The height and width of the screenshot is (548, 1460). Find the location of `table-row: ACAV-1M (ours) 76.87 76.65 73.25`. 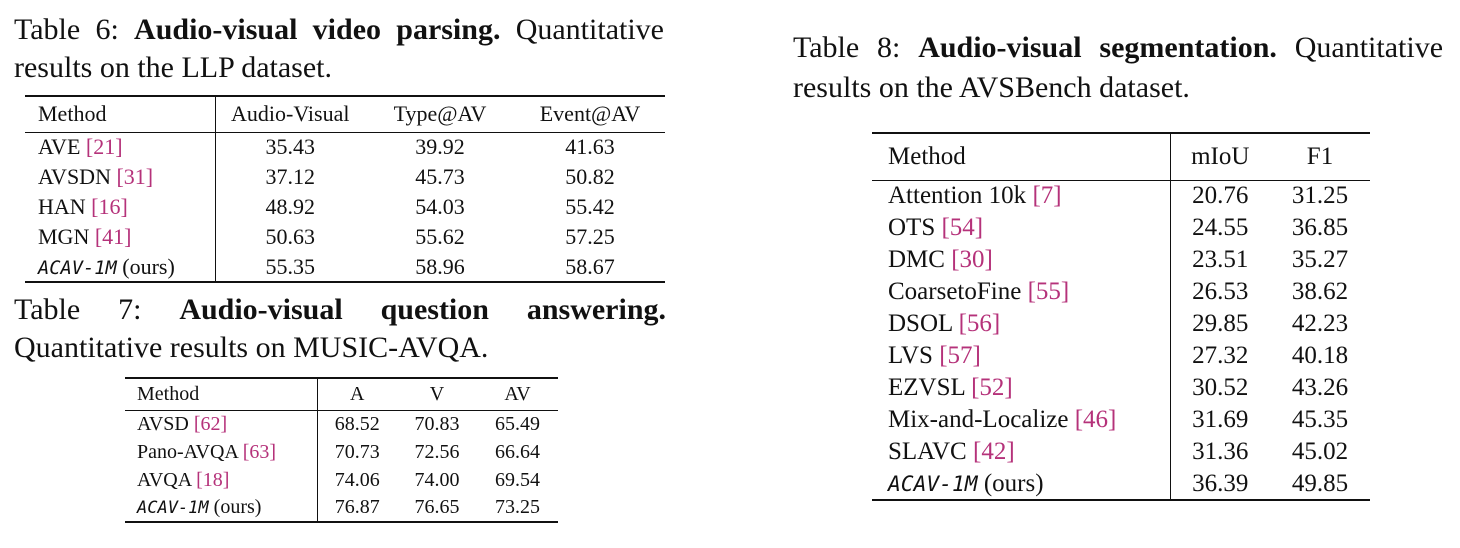

table-row: ACAV-1M (ours) 76.87 76.65 73.25 is located at coordinates (341, 508).